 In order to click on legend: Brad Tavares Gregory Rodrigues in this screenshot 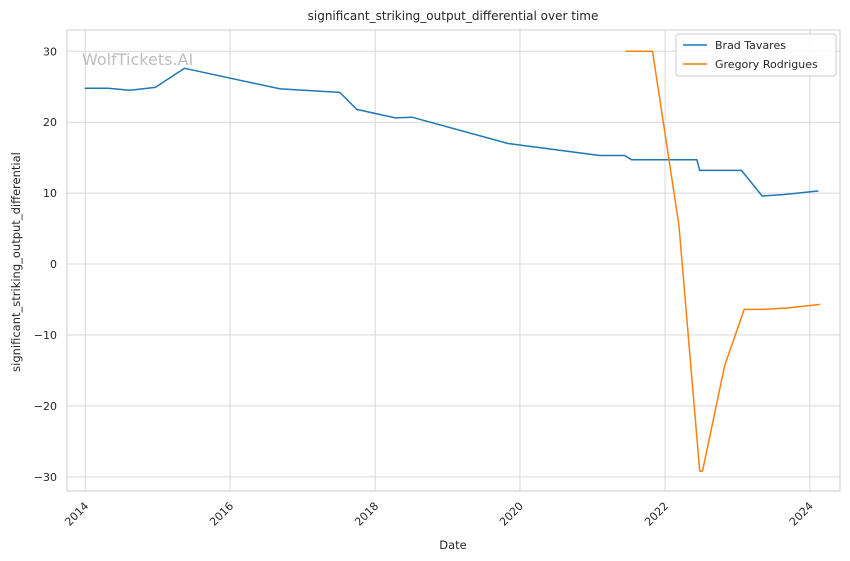, I will do `click(756, 55)`.